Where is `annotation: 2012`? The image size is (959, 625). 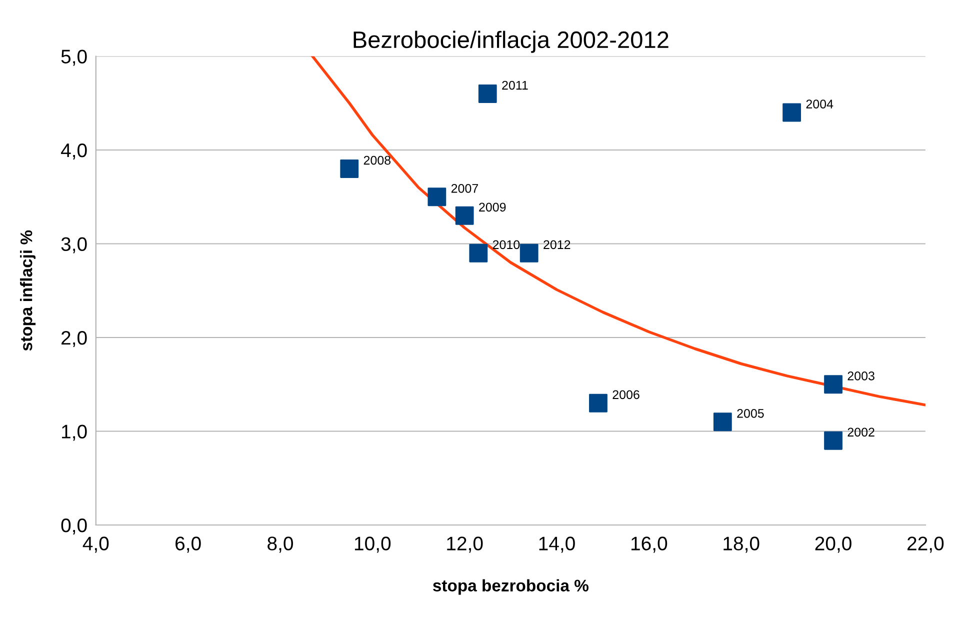 annotation: 2012 is located at coordinates (557, 245).